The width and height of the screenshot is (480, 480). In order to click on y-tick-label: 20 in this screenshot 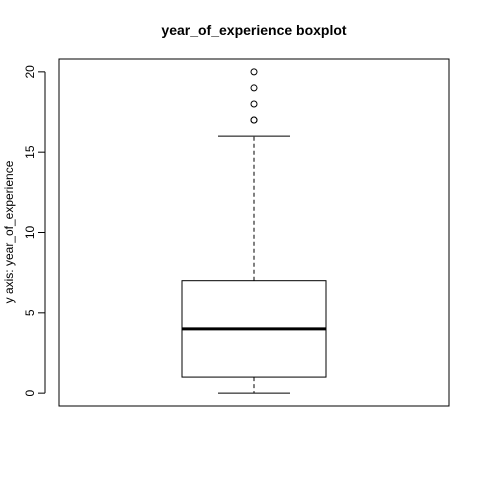, I will do `click(30, 72)`.